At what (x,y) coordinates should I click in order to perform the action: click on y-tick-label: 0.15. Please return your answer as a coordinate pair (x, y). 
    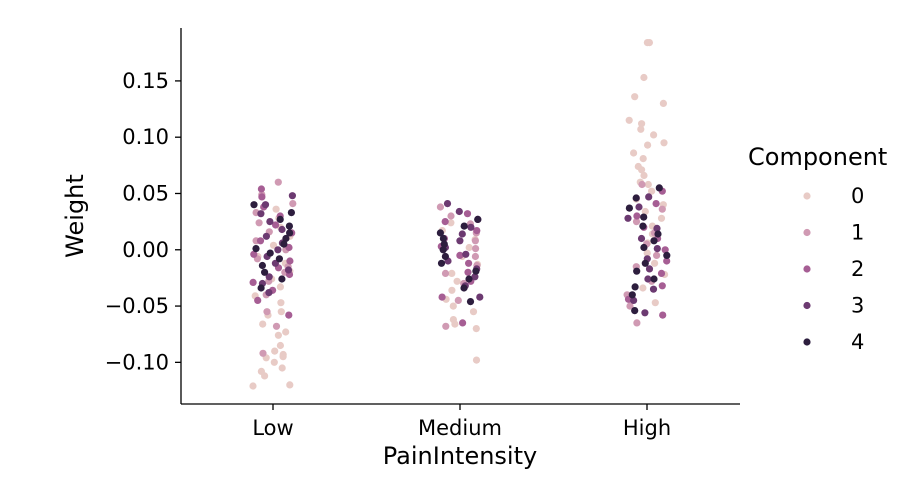
    Looking at the image, I should click on (145, 81).